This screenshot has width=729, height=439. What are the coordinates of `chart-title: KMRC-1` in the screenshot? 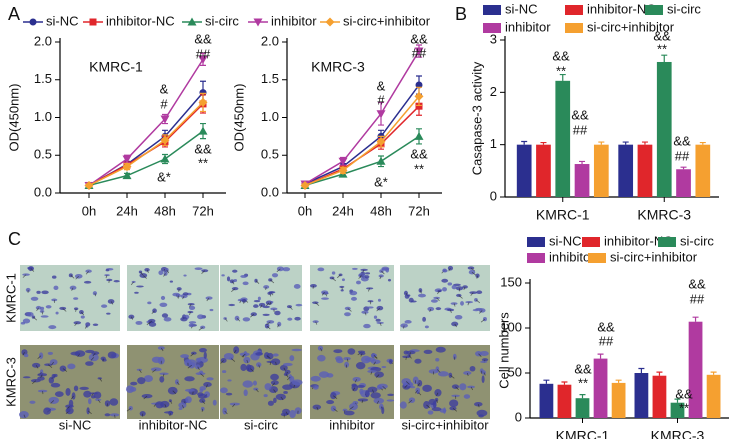 It's located at (116, 67).